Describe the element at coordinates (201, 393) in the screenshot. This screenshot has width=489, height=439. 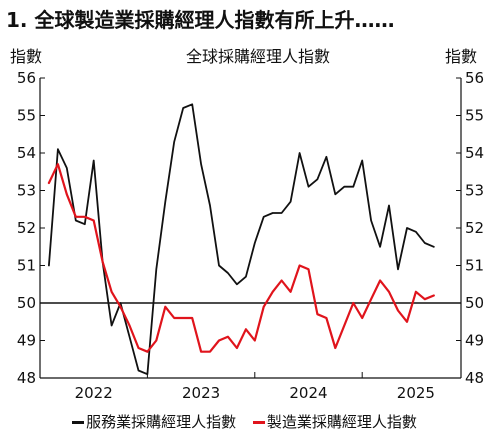
I see `x-tick-label: 2023` at that location.